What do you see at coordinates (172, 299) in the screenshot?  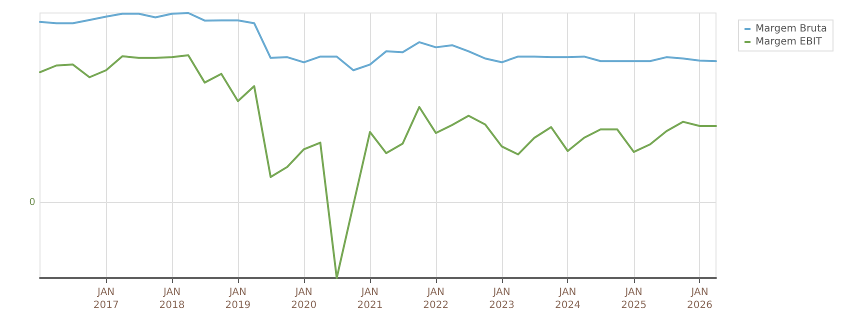 I see `x-tick-label: JAN 2018` at bounding box center [172, 299].